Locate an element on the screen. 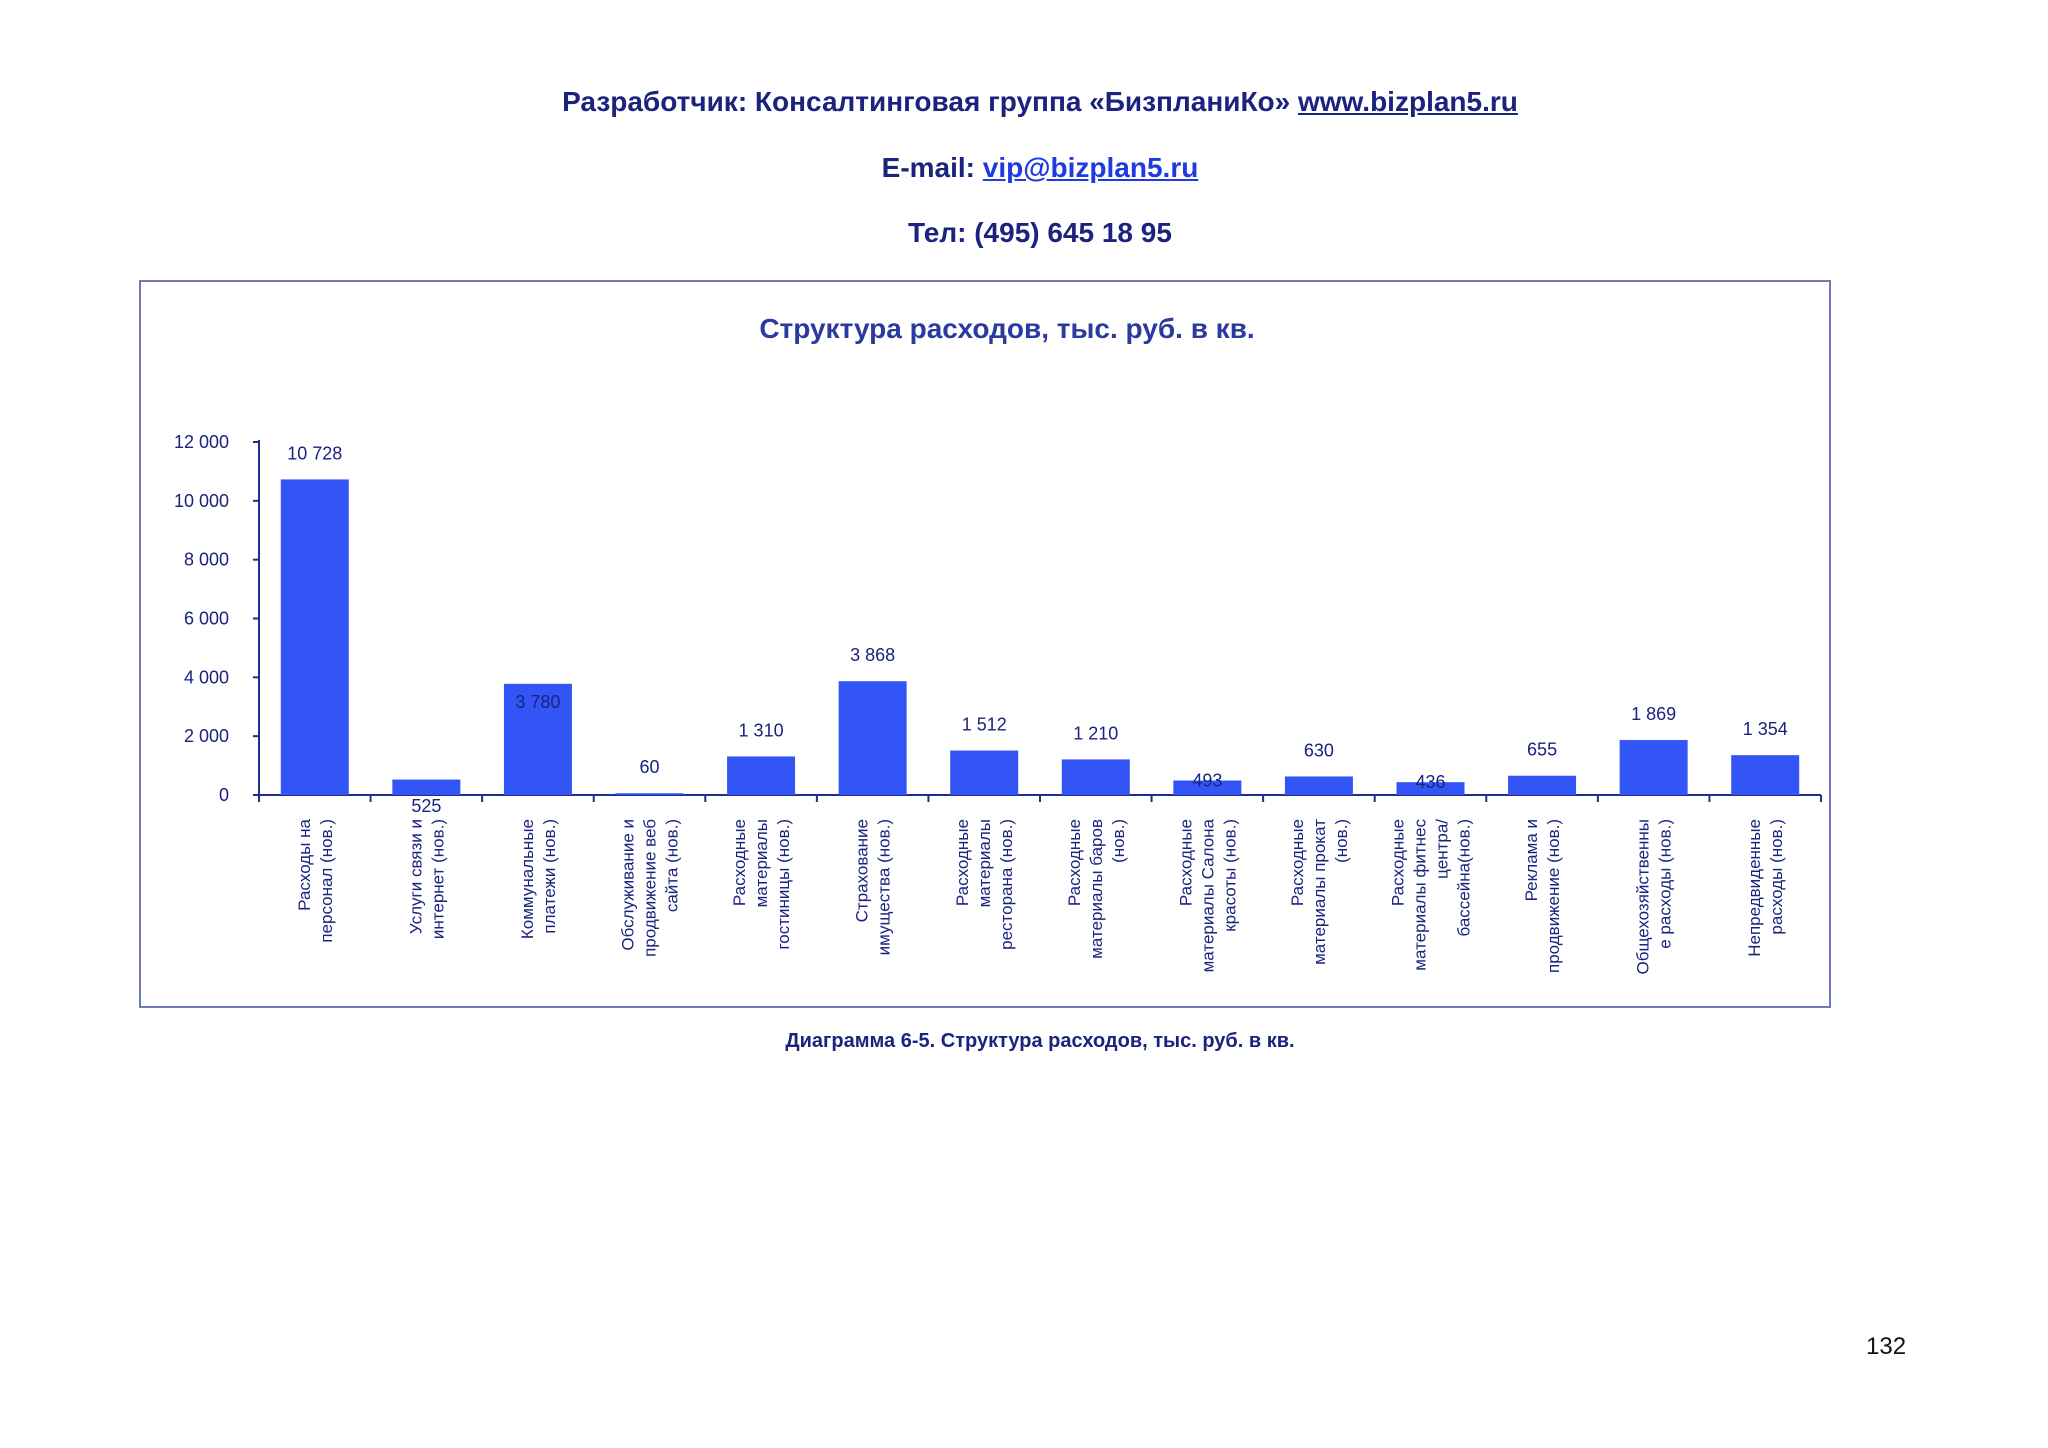 Image resolution: width=2048 pixels, height=1448 pixels. y-tick-label: 6 000 is located at coordinates (206, 619).